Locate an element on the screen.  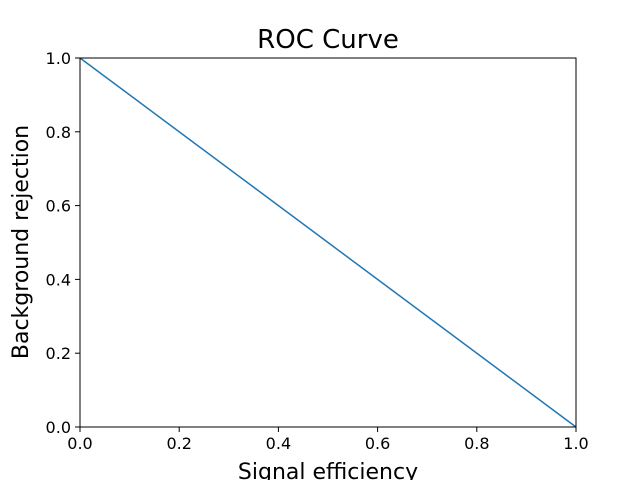
y-tick-label: 0.6 is located at coordinates (58, 206).